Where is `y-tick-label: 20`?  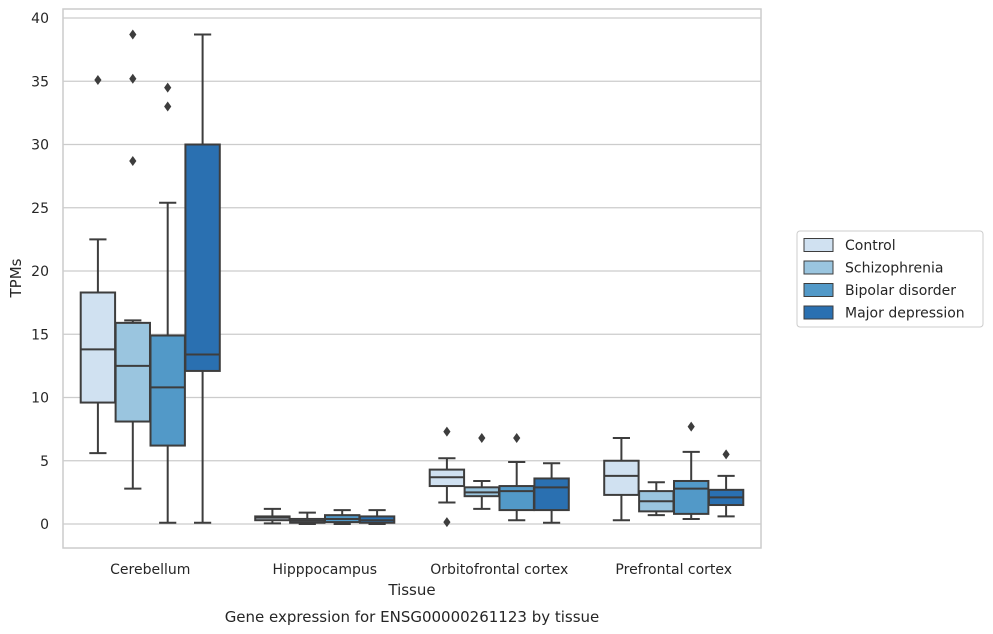
y-tick-label: 20 is located at coordinates (40, 272).